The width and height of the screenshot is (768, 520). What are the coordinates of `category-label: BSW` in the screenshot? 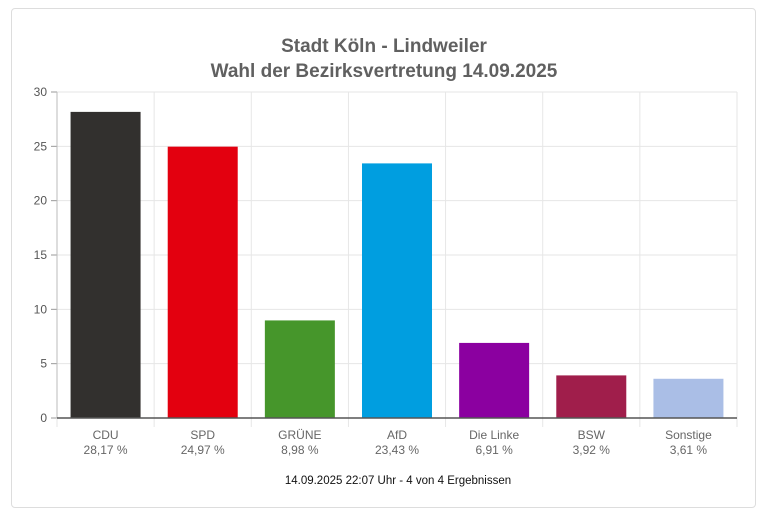 It's located at (592, 435).